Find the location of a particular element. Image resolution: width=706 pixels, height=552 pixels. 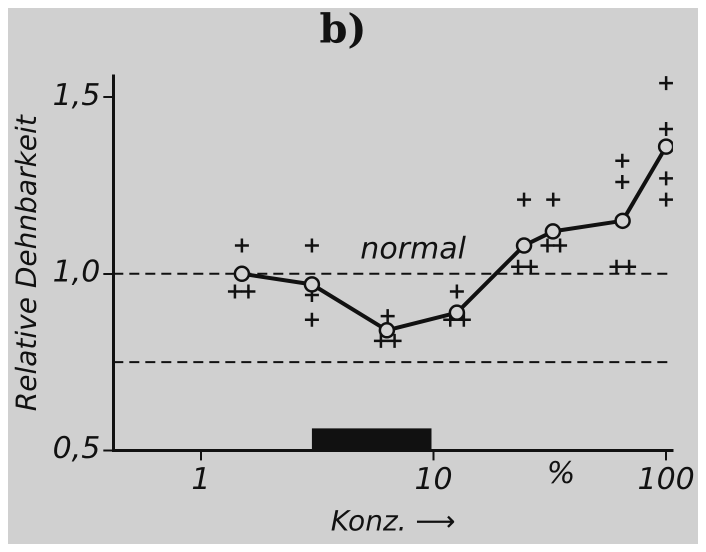

x-tick-label: 1 is located at coordinates (200, 480).